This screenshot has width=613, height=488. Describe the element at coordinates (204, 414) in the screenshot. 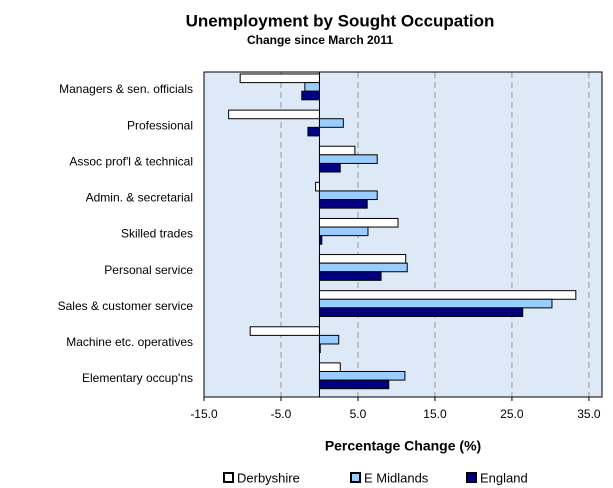

I see `x-tick-label: -15.0` at that location.